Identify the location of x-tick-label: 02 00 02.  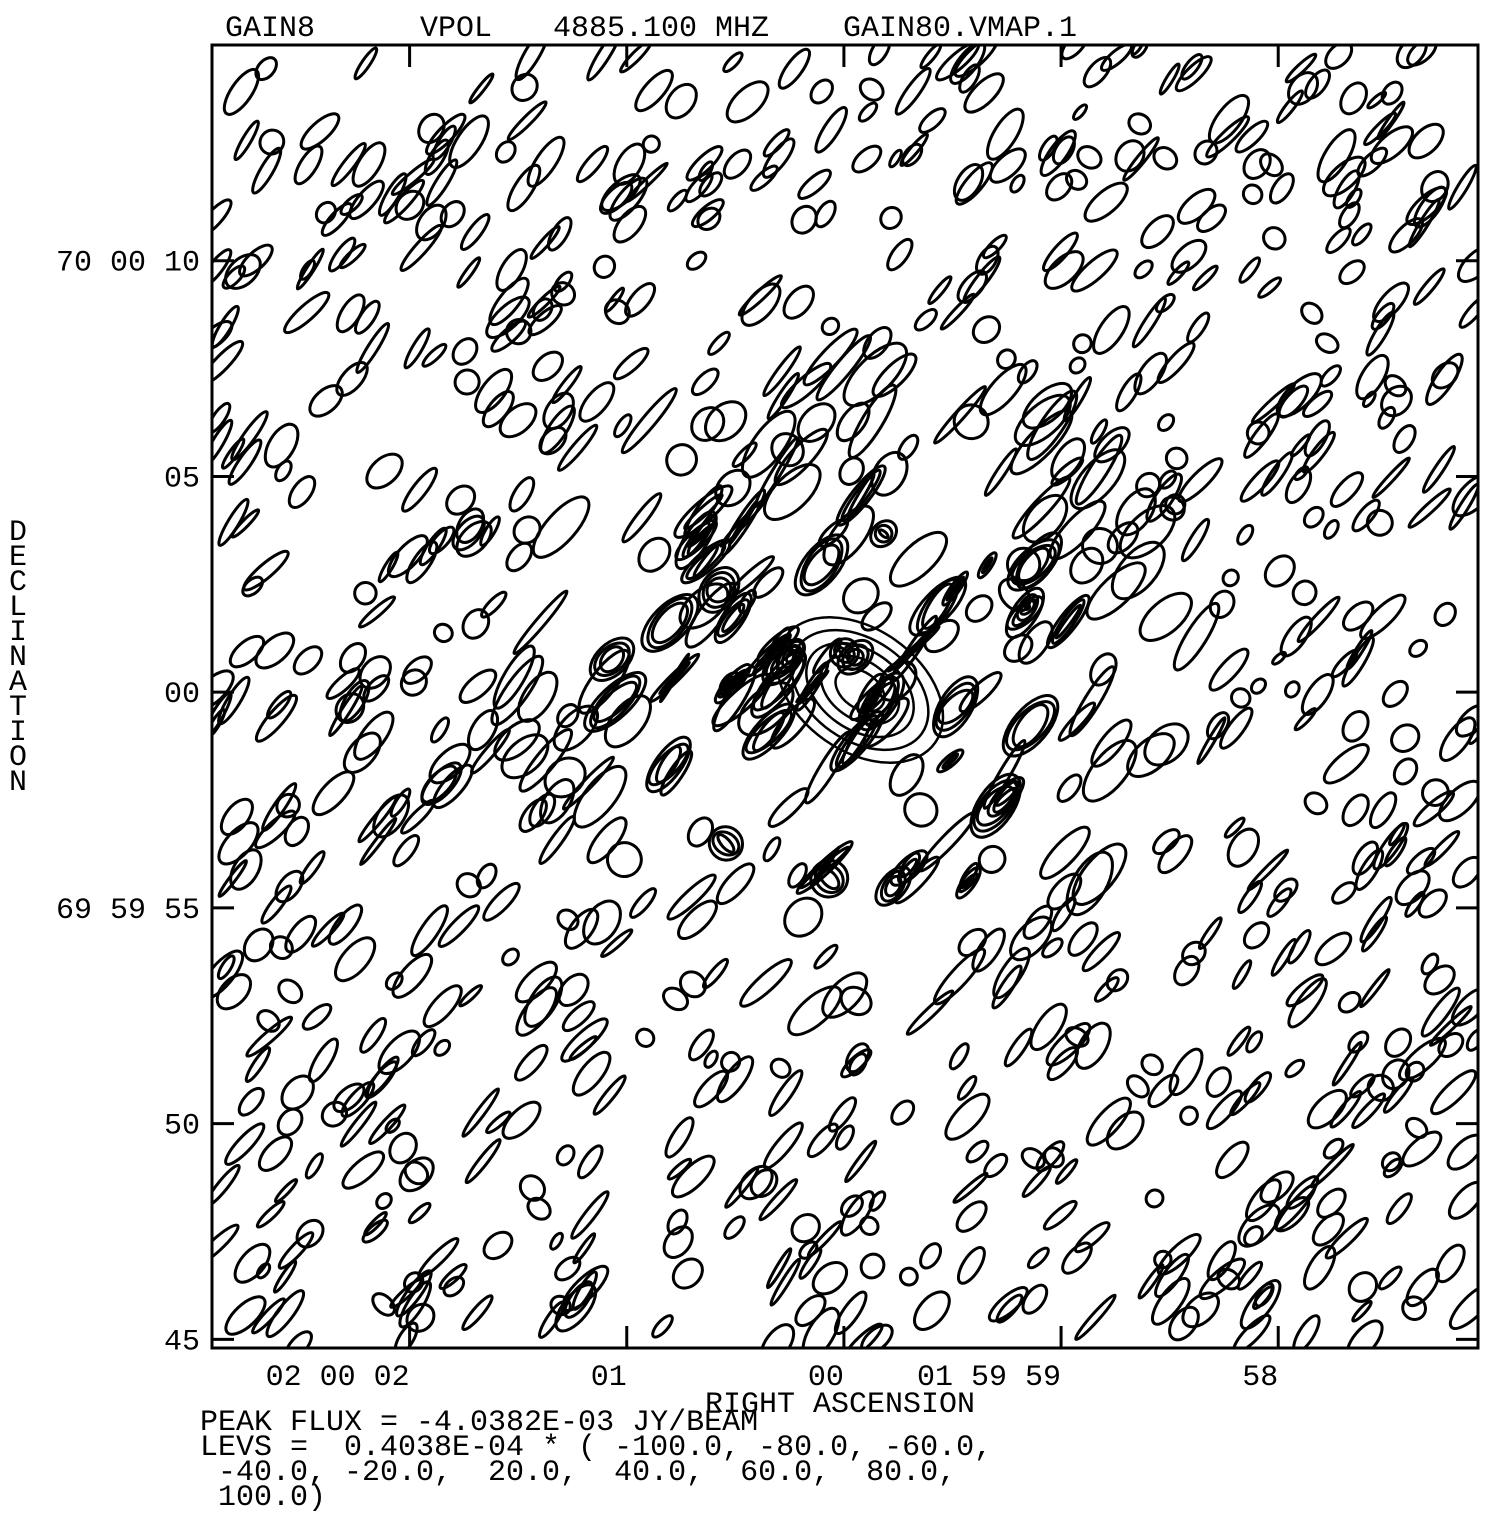
(338, 1378).